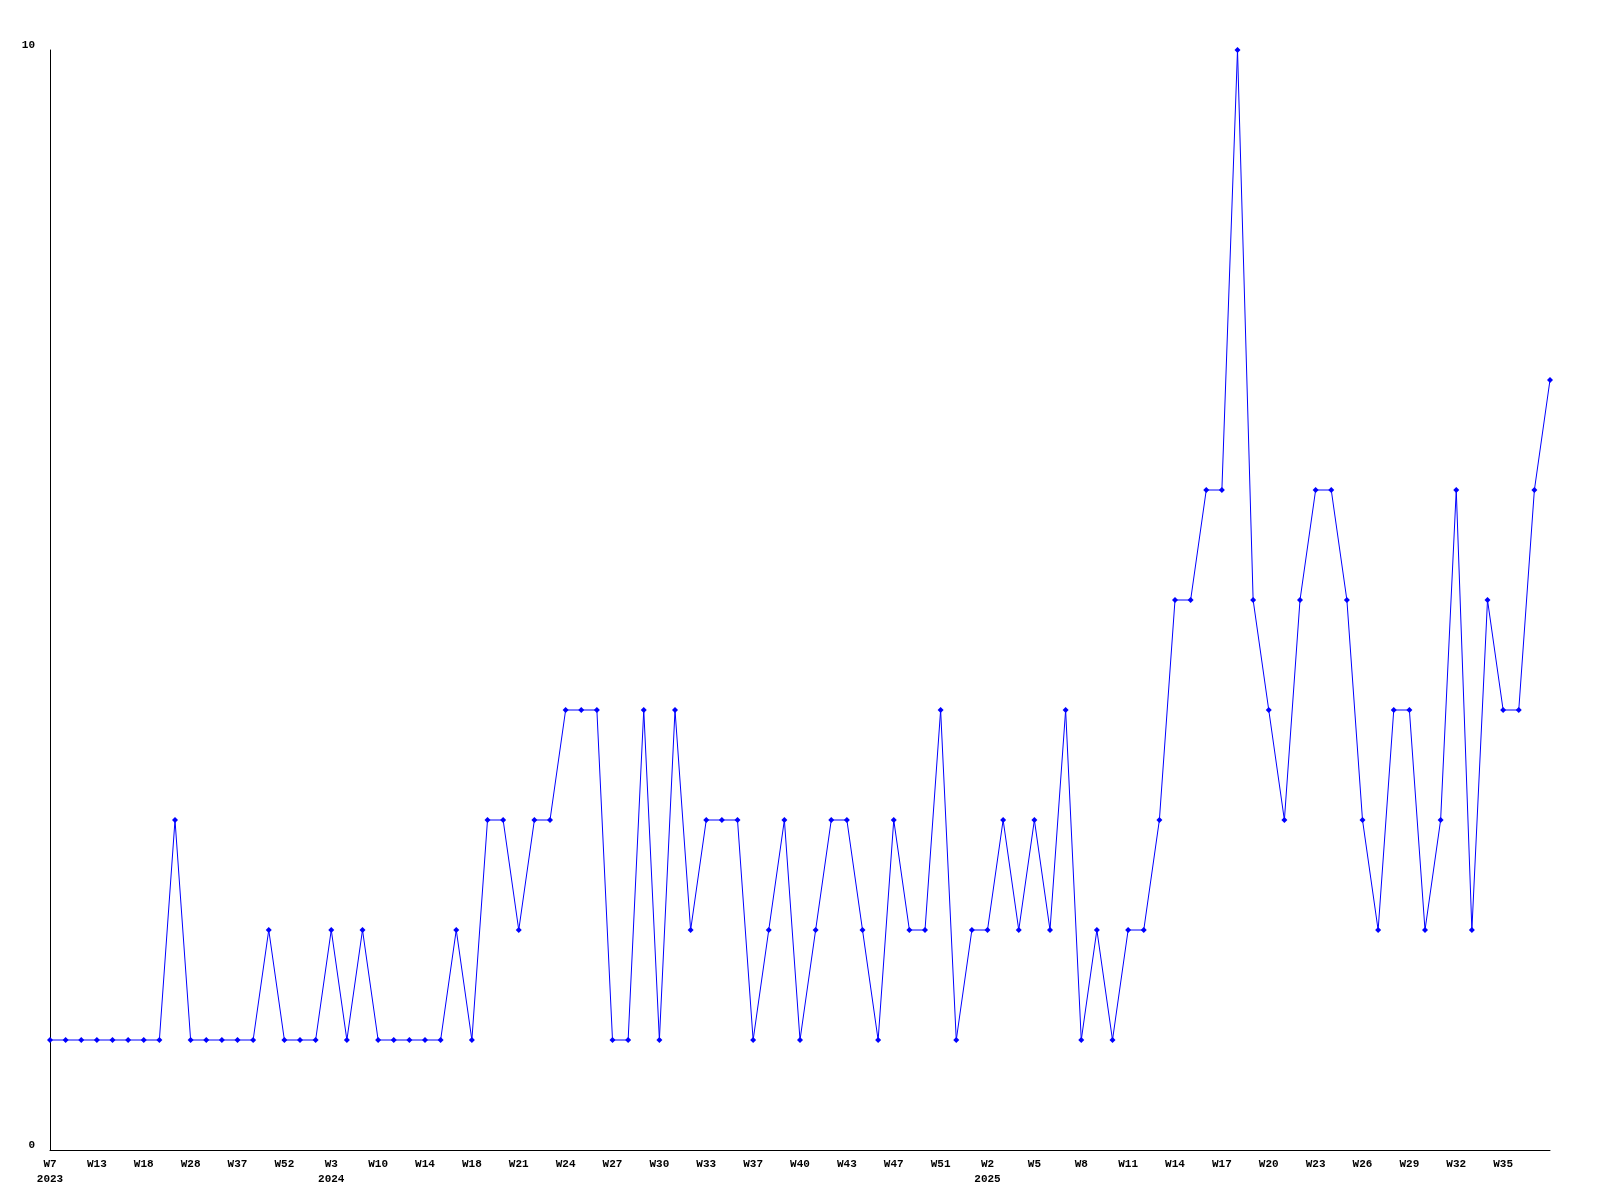  Describe the element at coordinates (612, 1163) in the screenshot. I see `x-tick-label: W27` at that location.